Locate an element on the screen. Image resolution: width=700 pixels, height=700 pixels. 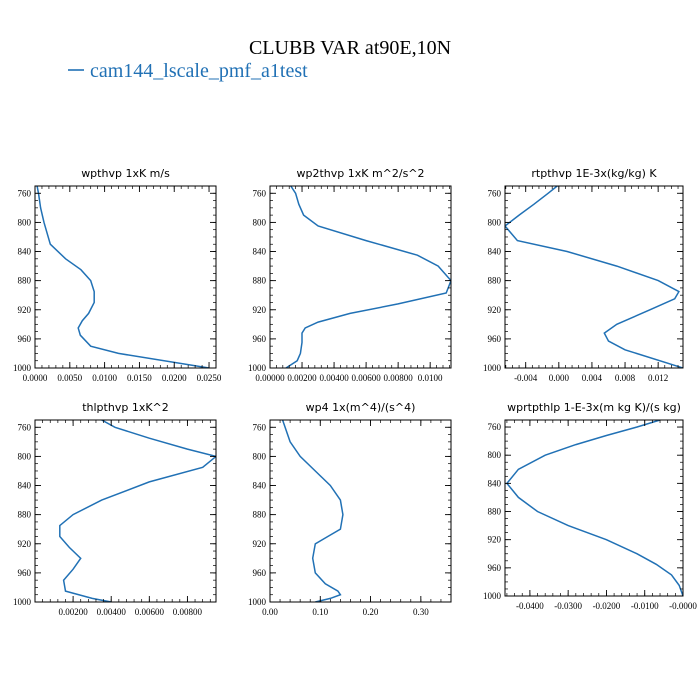
panel-title: wpthvp 1xK m/s is located at coordinates (125, 173).